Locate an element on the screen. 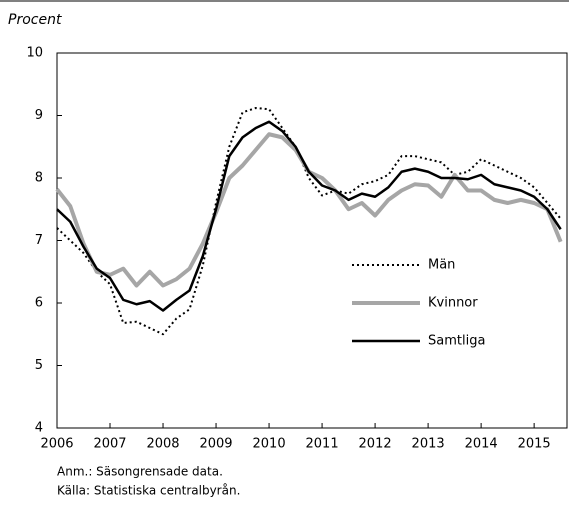 The image size is (569, 507). x-tick-label: 2008 is located at coordinates (162, 444).